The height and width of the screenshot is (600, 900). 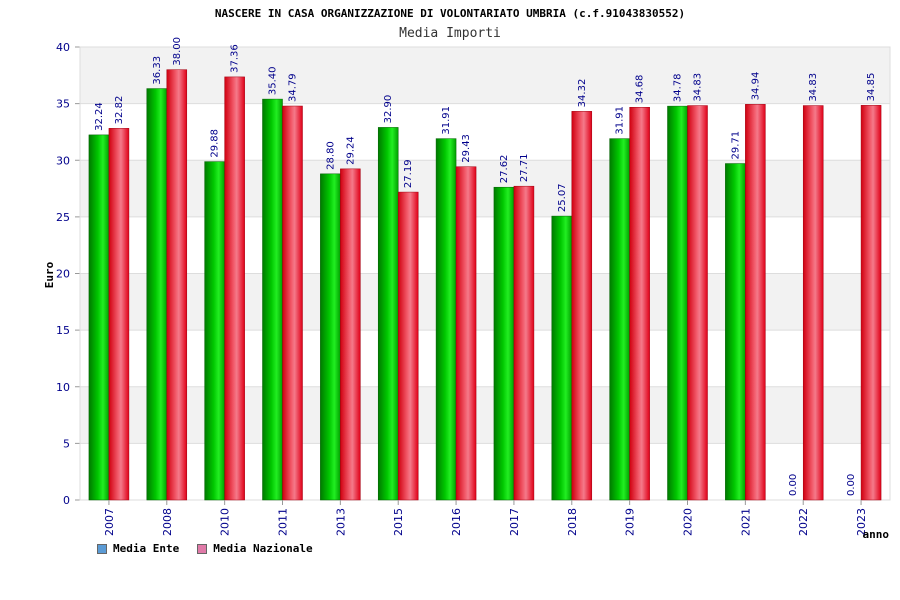 What do you see at coordinates (119, 314) in the screenshot?
I see `bar-media-nazionale-2007` at bounding box center [119, 314].